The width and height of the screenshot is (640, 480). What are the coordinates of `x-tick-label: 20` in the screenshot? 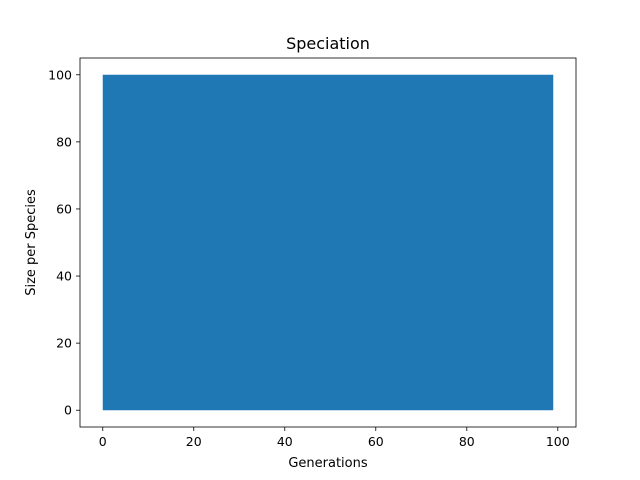 It's located at (194, 441).